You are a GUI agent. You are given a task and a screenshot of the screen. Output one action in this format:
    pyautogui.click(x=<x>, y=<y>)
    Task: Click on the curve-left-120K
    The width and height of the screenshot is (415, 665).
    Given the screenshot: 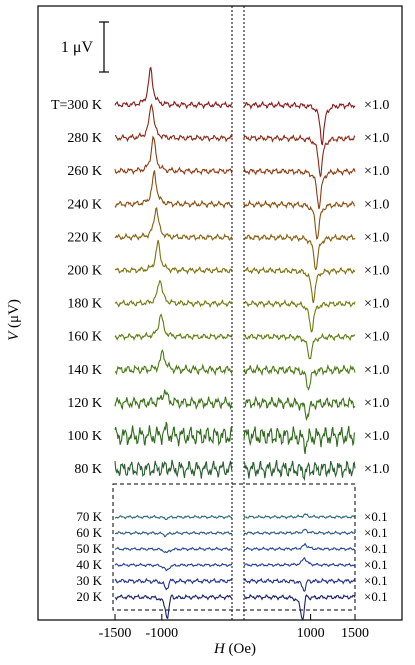 What is the action you would take?
    pyautogui.click(x=173, y=400)
    